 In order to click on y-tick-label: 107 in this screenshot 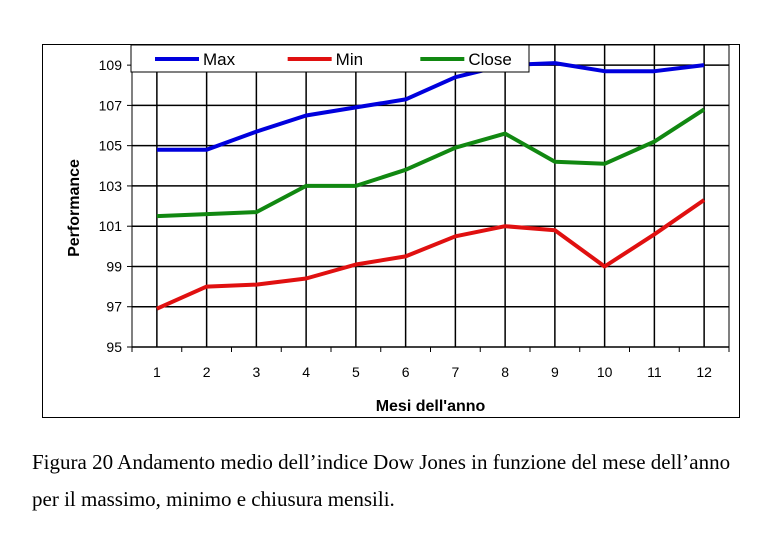, I will do `click(111, 105)`.